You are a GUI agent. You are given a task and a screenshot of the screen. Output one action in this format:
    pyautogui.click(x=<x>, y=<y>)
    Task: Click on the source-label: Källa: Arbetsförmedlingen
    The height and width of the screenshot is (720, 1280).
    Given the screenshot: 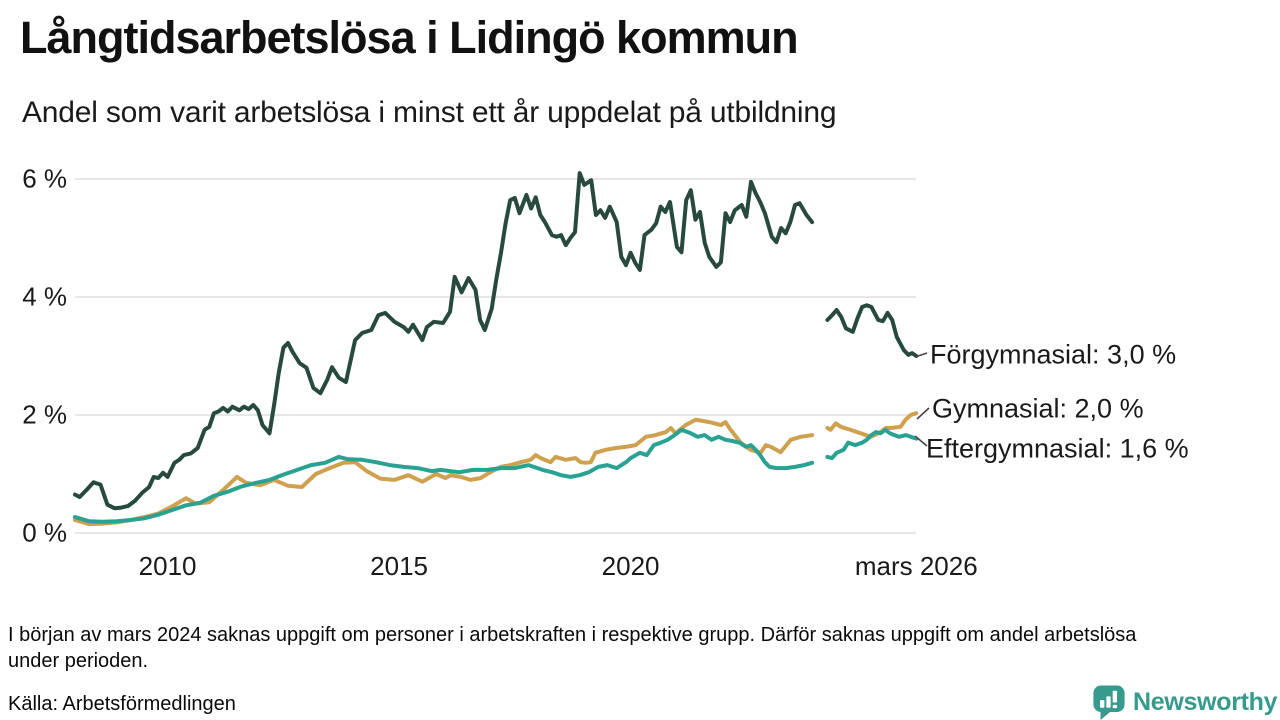 What is the action you would take?
    pyautogui.click(x=122, y=704)
    